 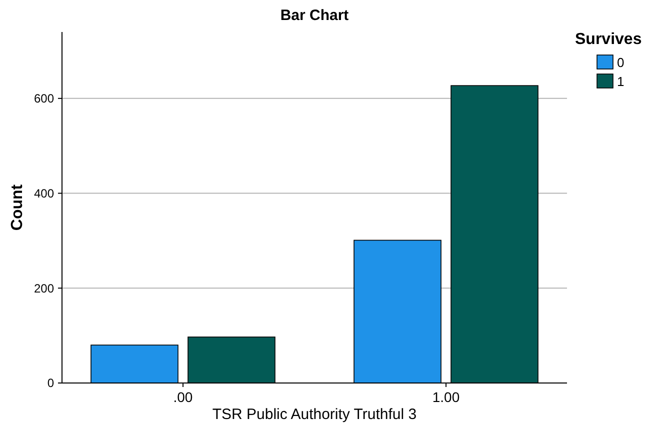 What do you see at coordinates (44, 288) in the screenshot?
I see `y-tick-label: 200` at bounding box center [44, 288].